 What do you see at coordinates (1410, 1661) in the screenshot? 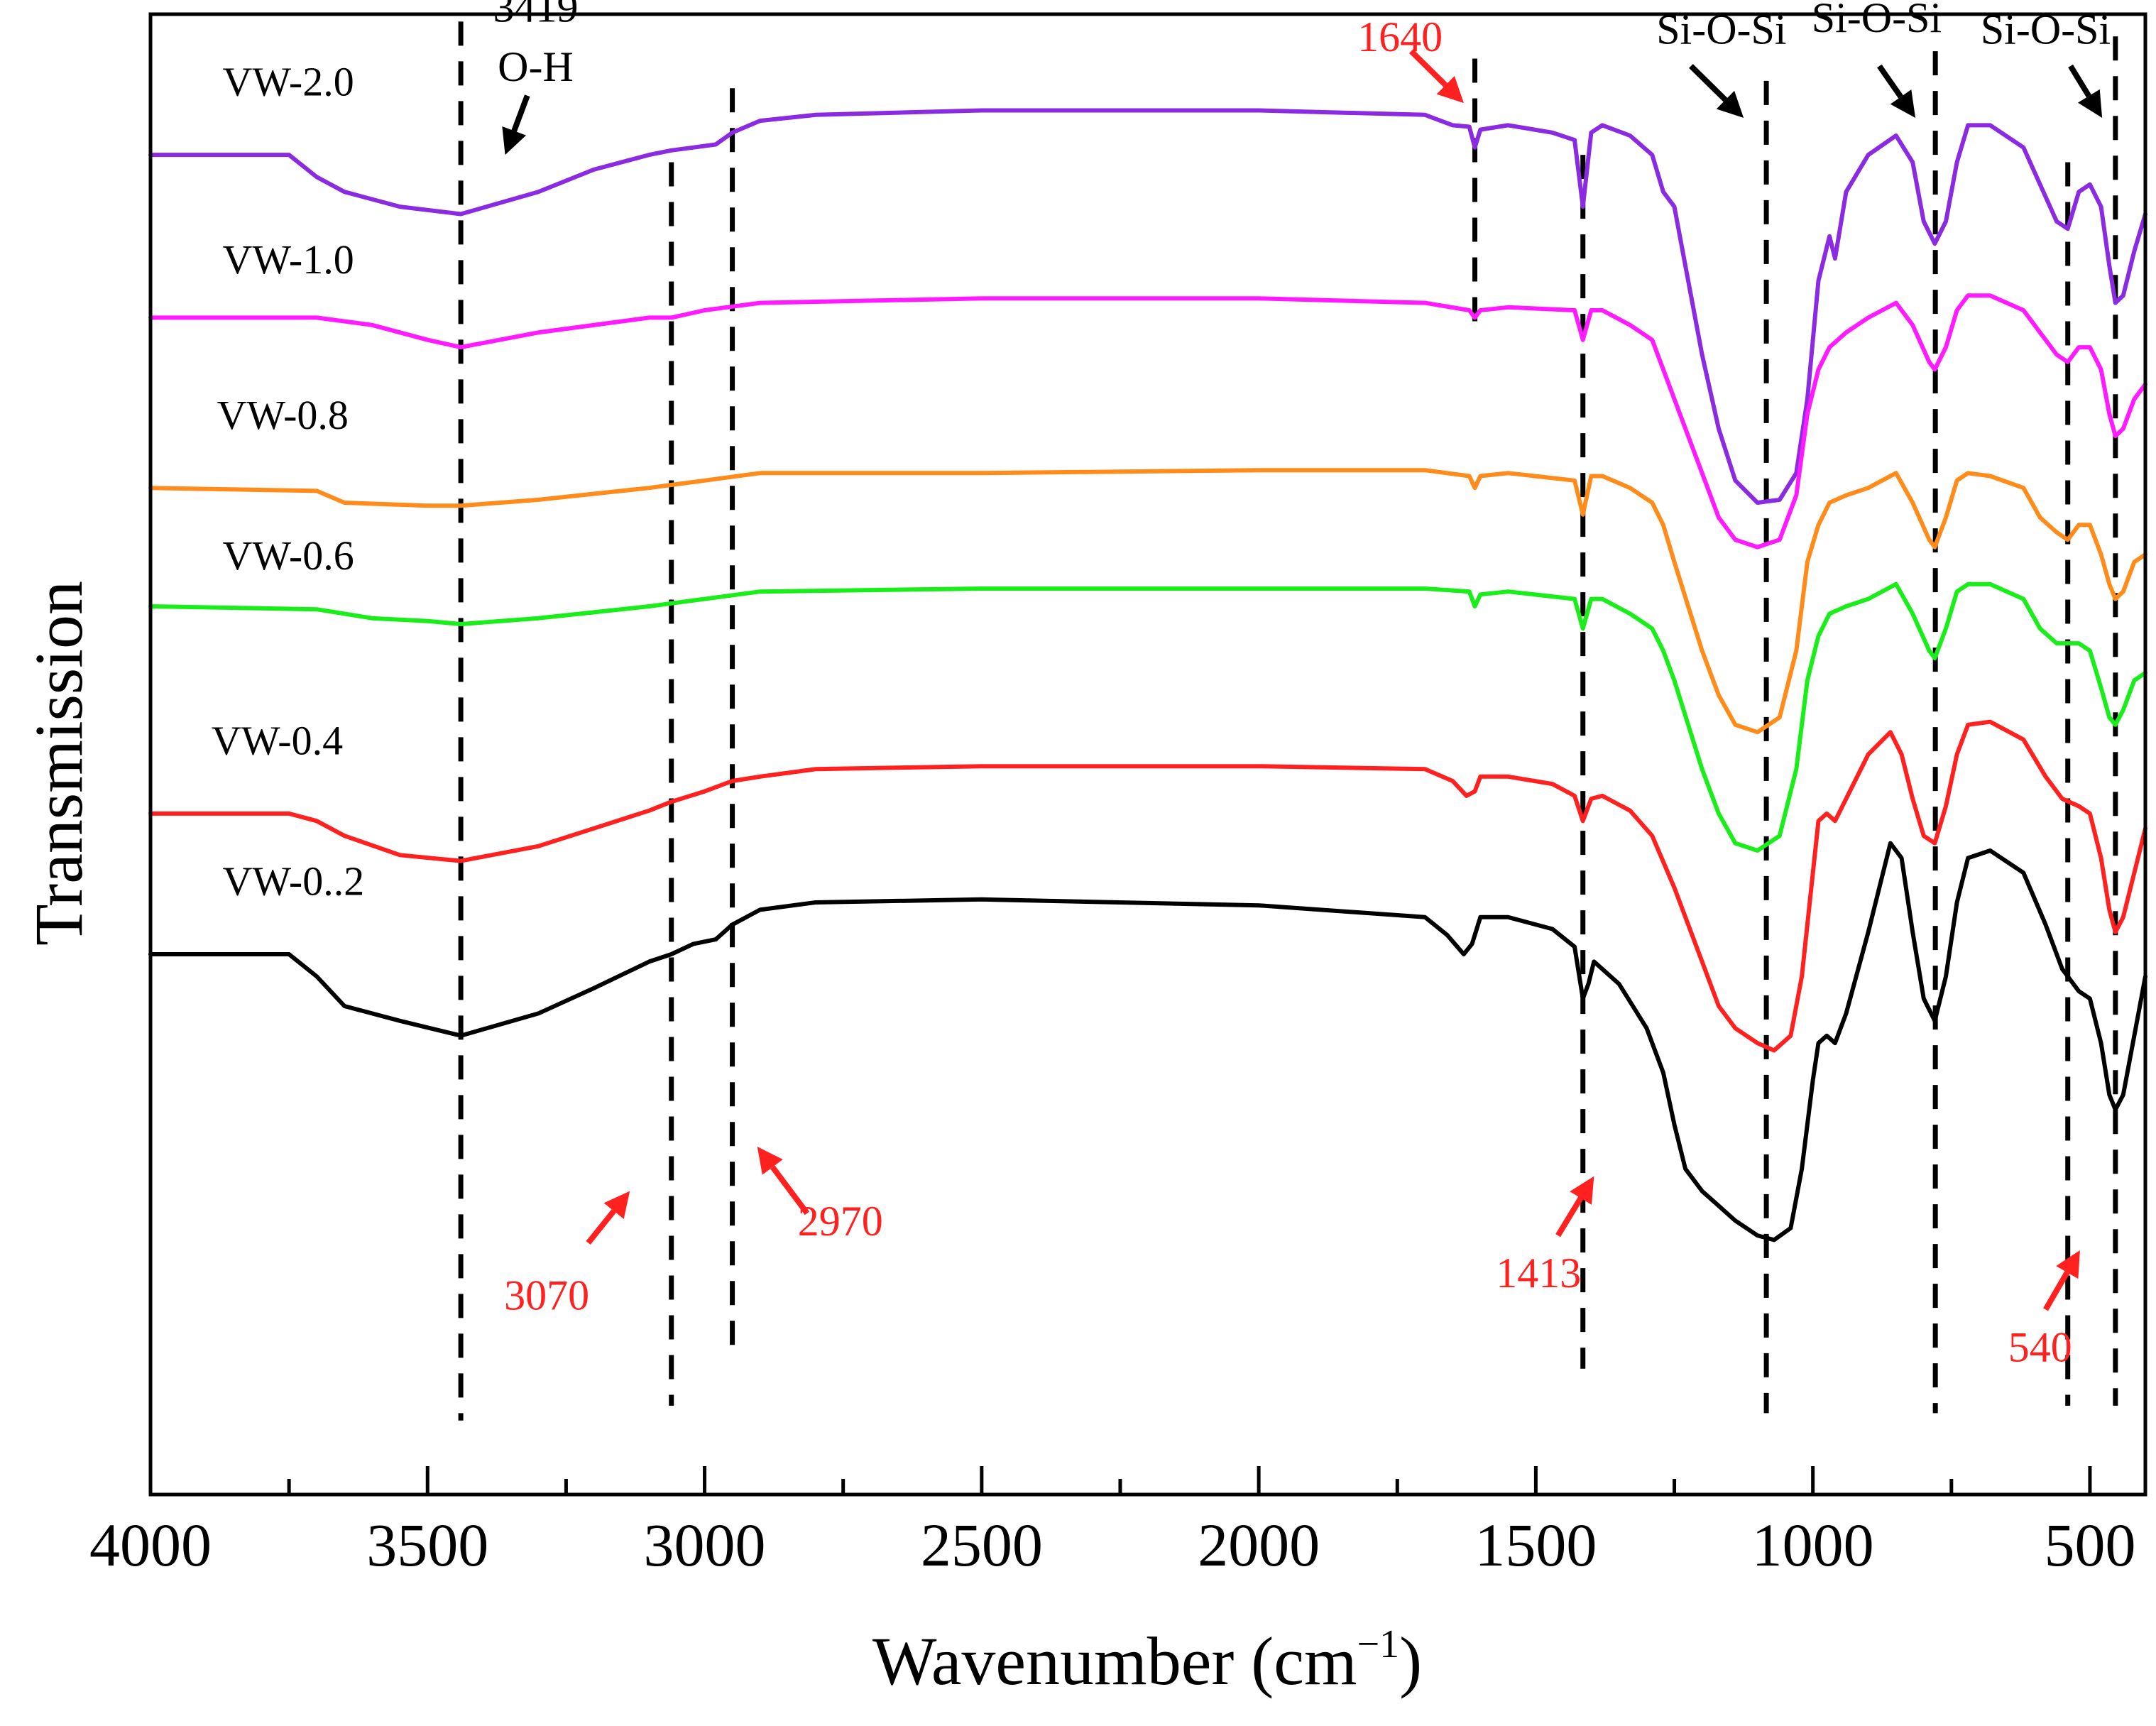
I see `x-axis-label-close: )` at bounding box center [1410, 1661].